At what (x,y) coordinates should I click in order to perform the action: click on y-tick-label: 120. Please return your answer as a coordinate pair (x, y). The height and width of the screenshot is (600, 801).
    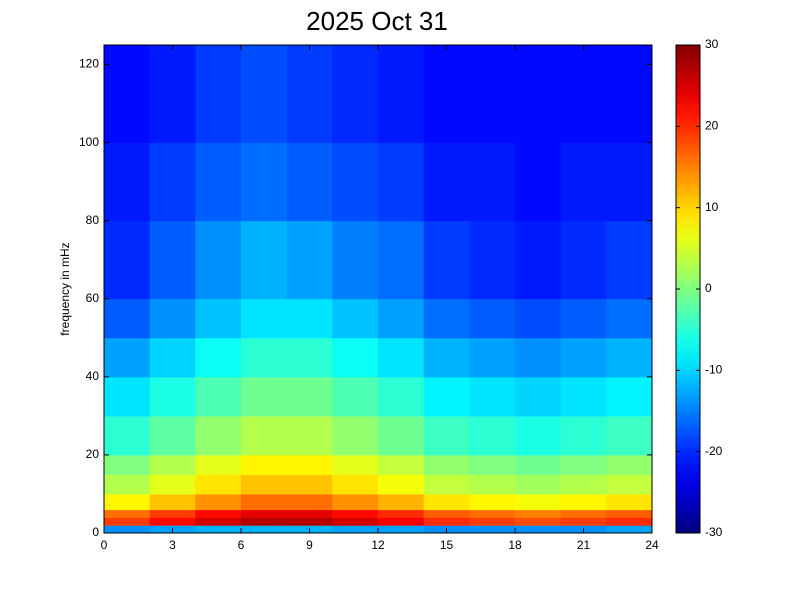
    Looking at the image, I should click on (89, 64).